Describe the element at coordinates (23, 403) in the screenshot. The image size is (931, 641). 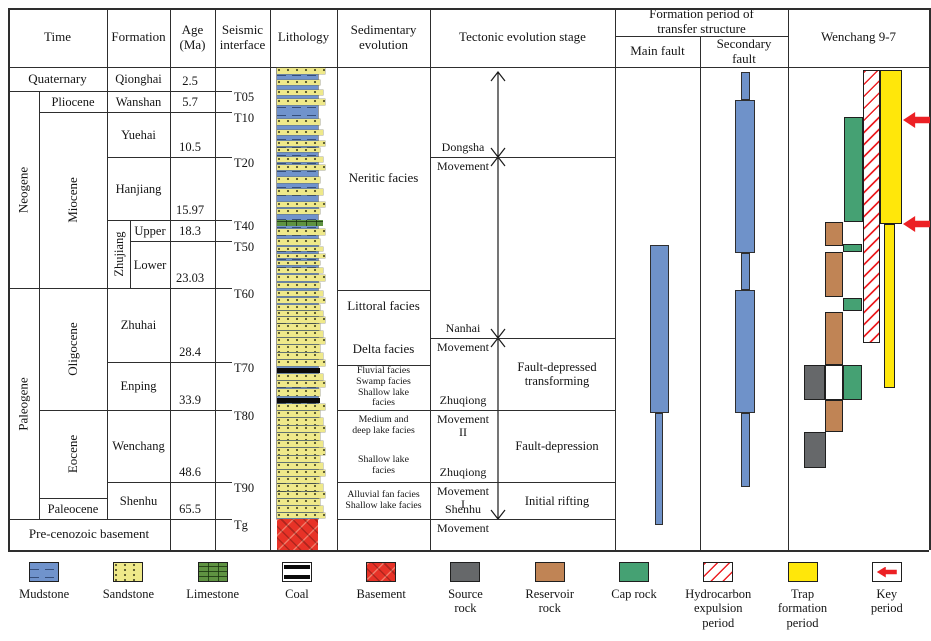
I see `era-label: Paleogene` at that location.